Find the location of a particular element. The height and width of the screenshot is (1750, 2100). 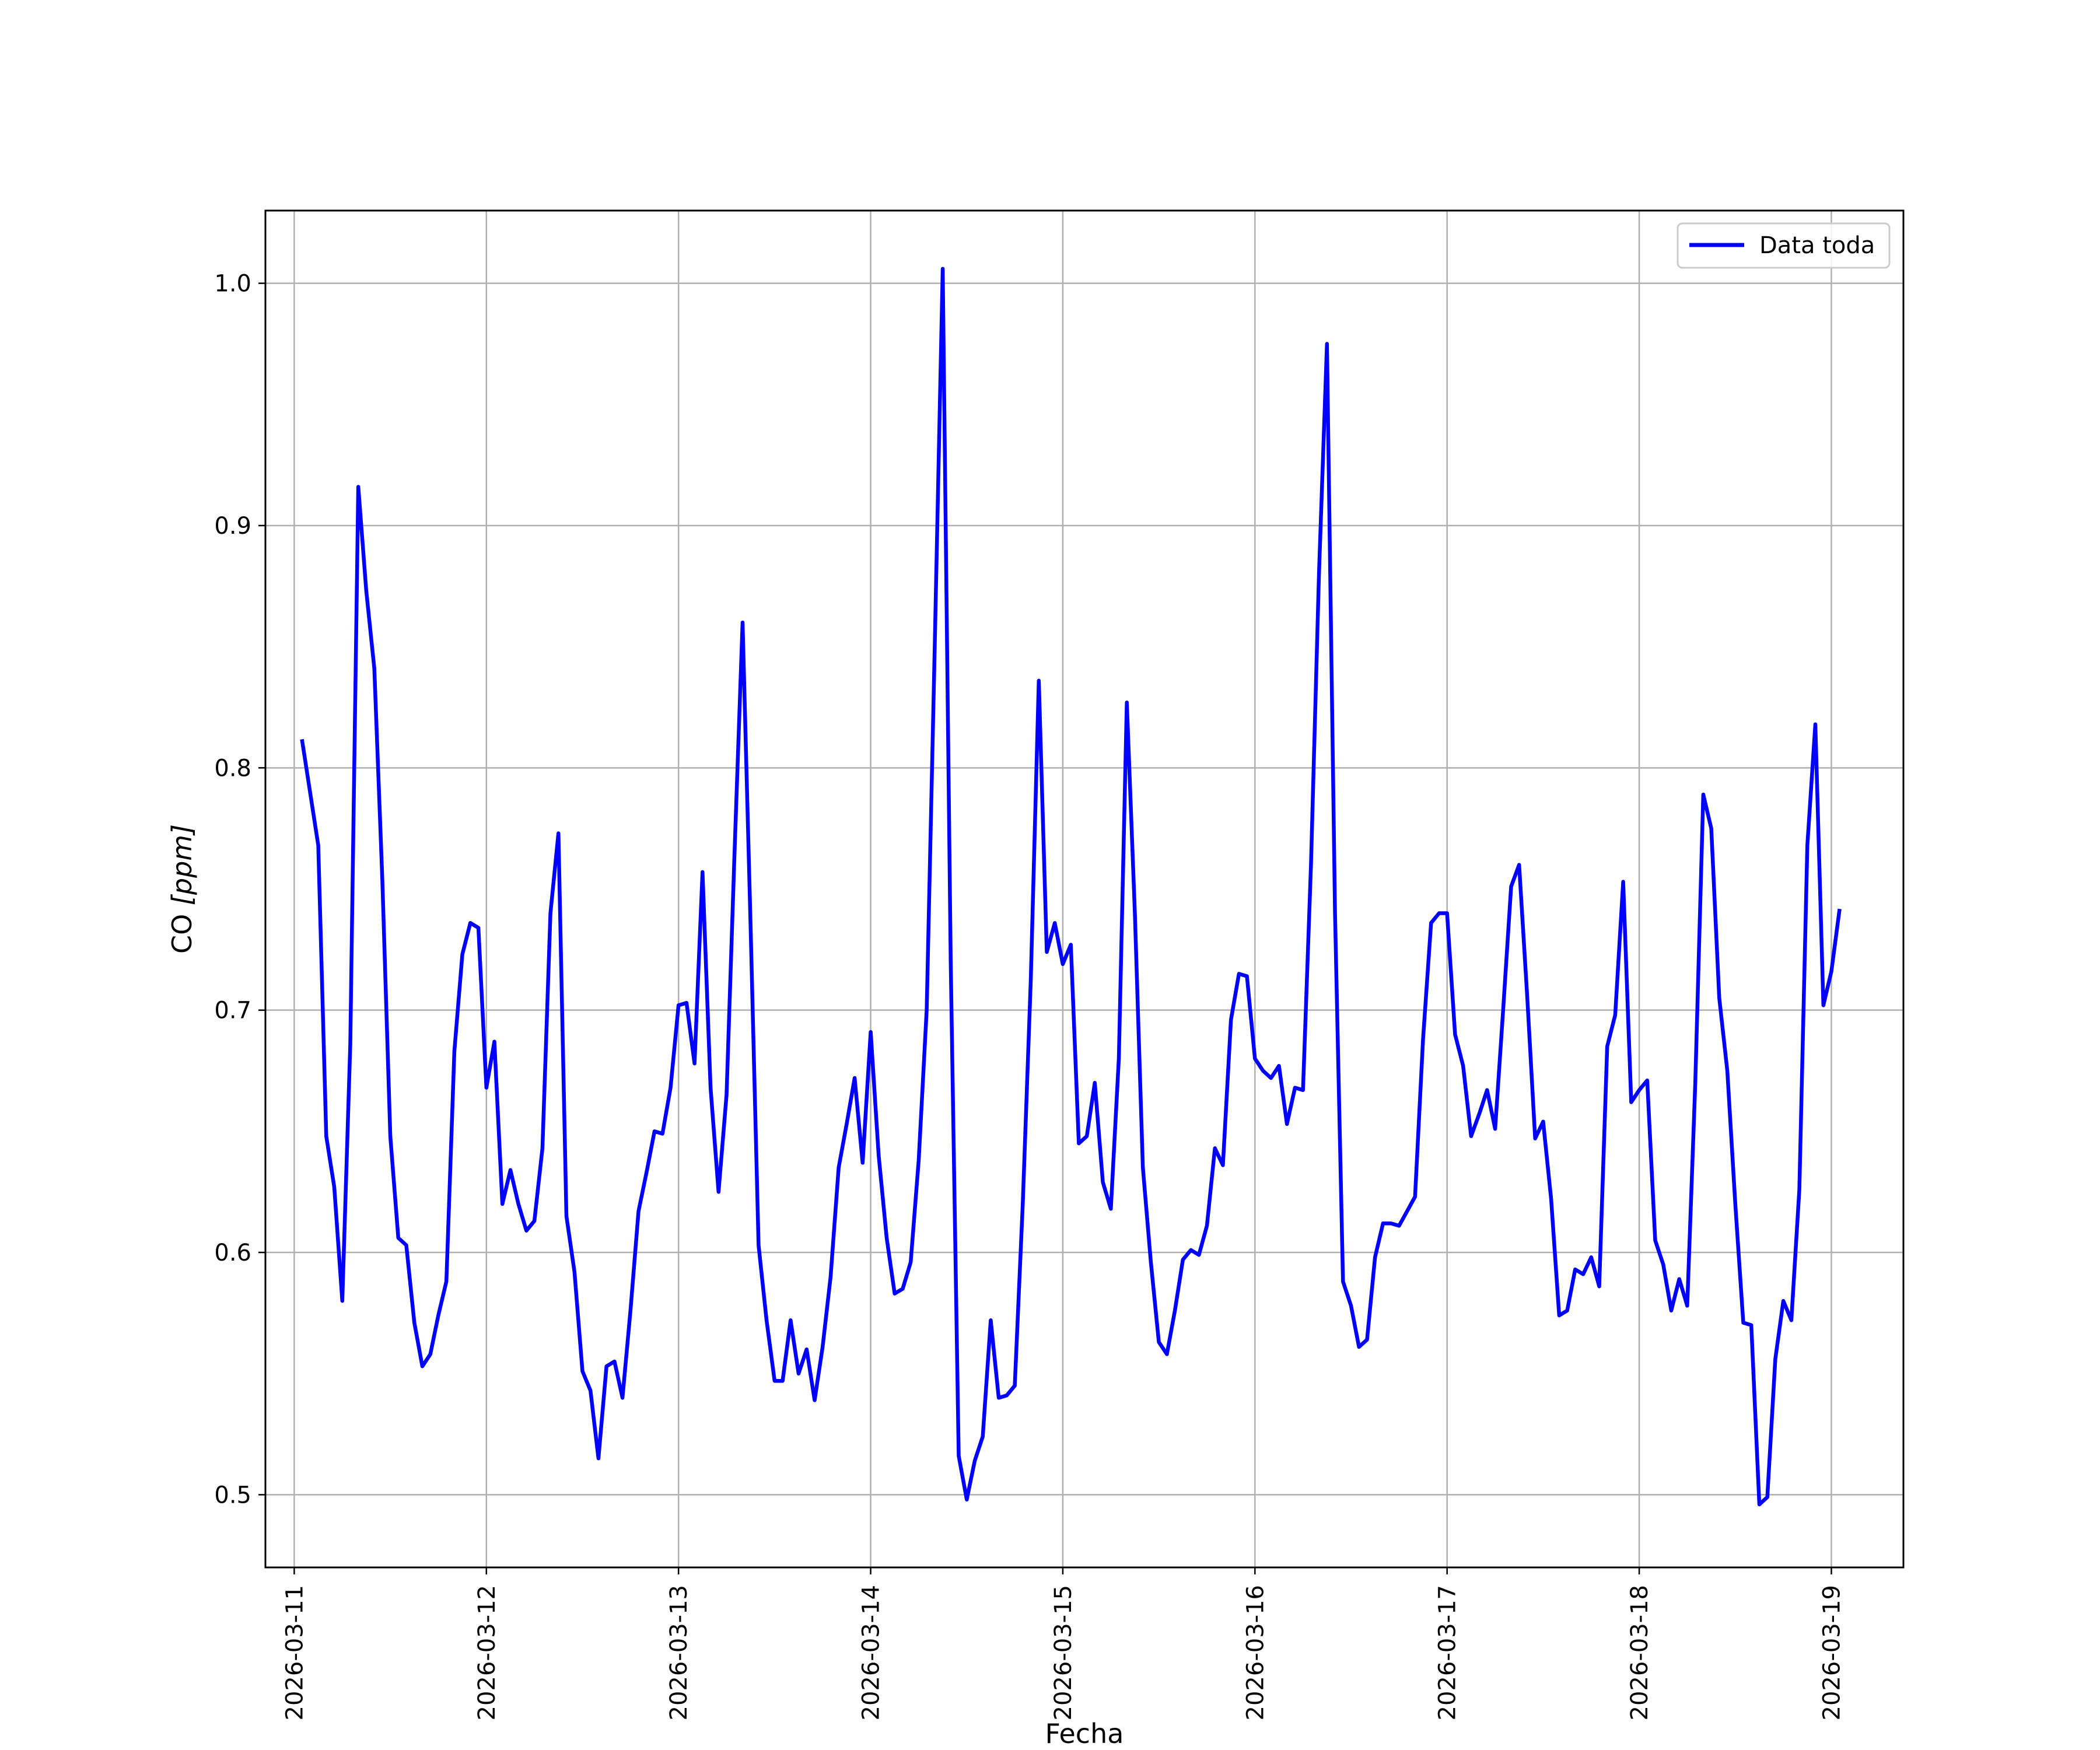

legend-box is located at coordinates (1783, 245).